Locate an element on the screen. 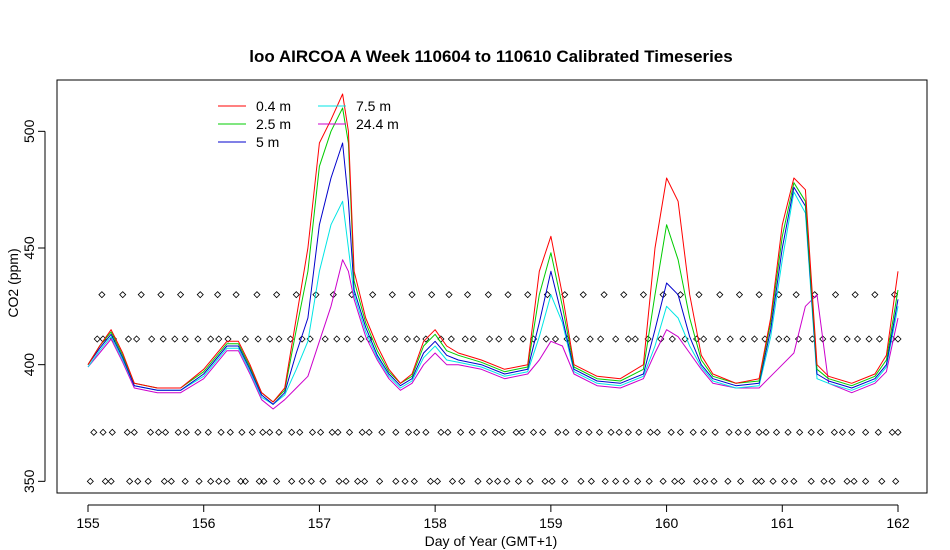 The width and height of the screenshot is (950, 550). x-tick-label: 161 is located at coordinates (783, 523).